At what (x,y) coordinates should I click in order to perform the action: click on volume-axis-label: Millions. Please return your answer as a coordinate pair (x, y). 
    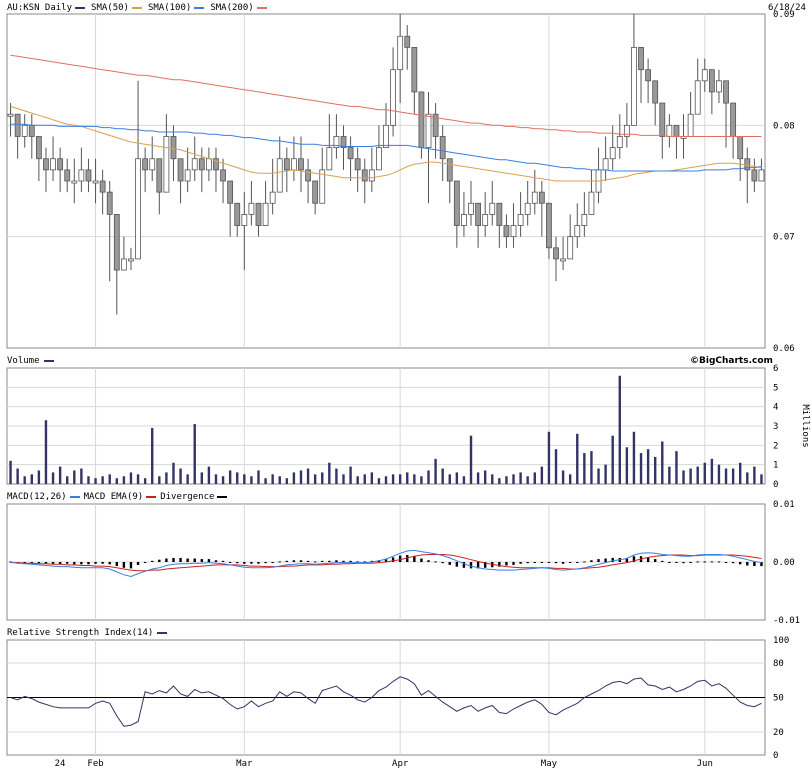
    Looking at the image, I should click on (805, 425).